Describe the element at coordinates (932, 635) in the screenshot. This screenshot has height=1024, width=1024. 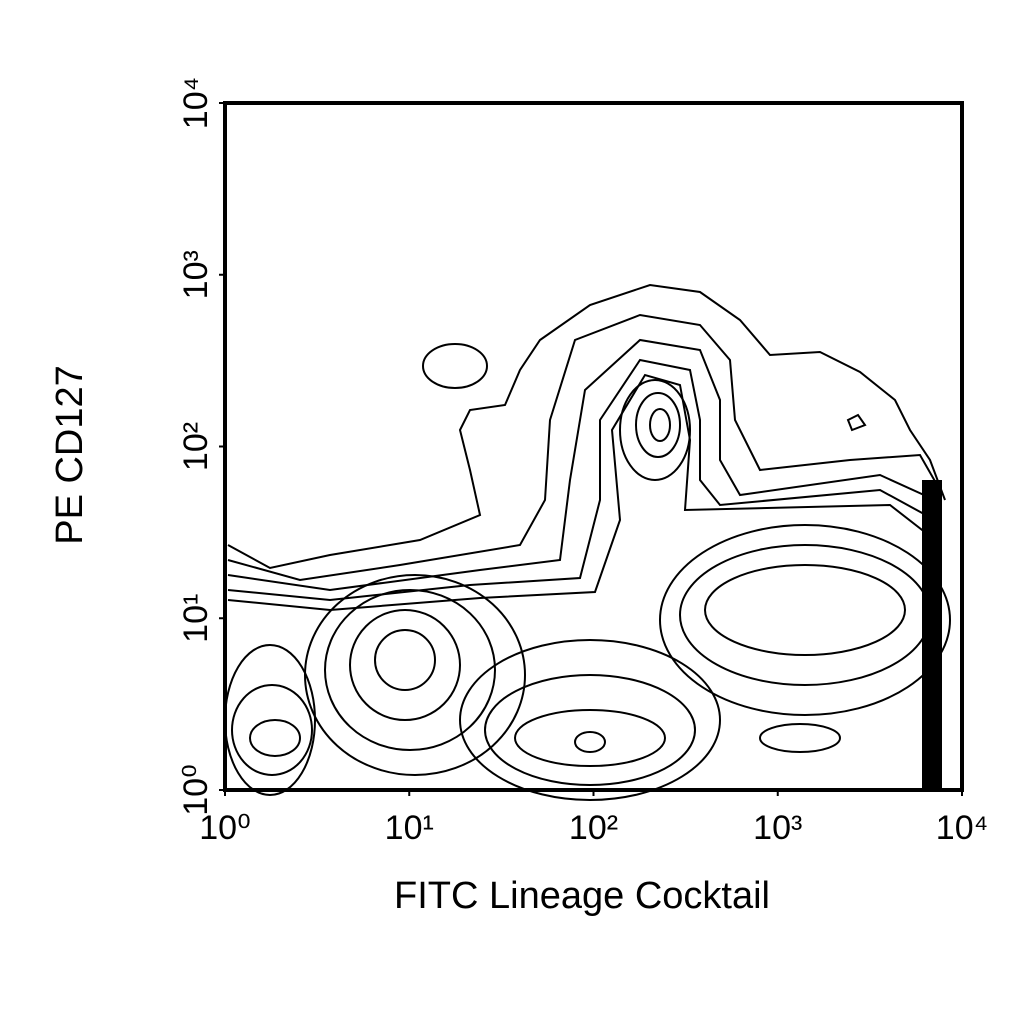
I see `dense-band` at that location.